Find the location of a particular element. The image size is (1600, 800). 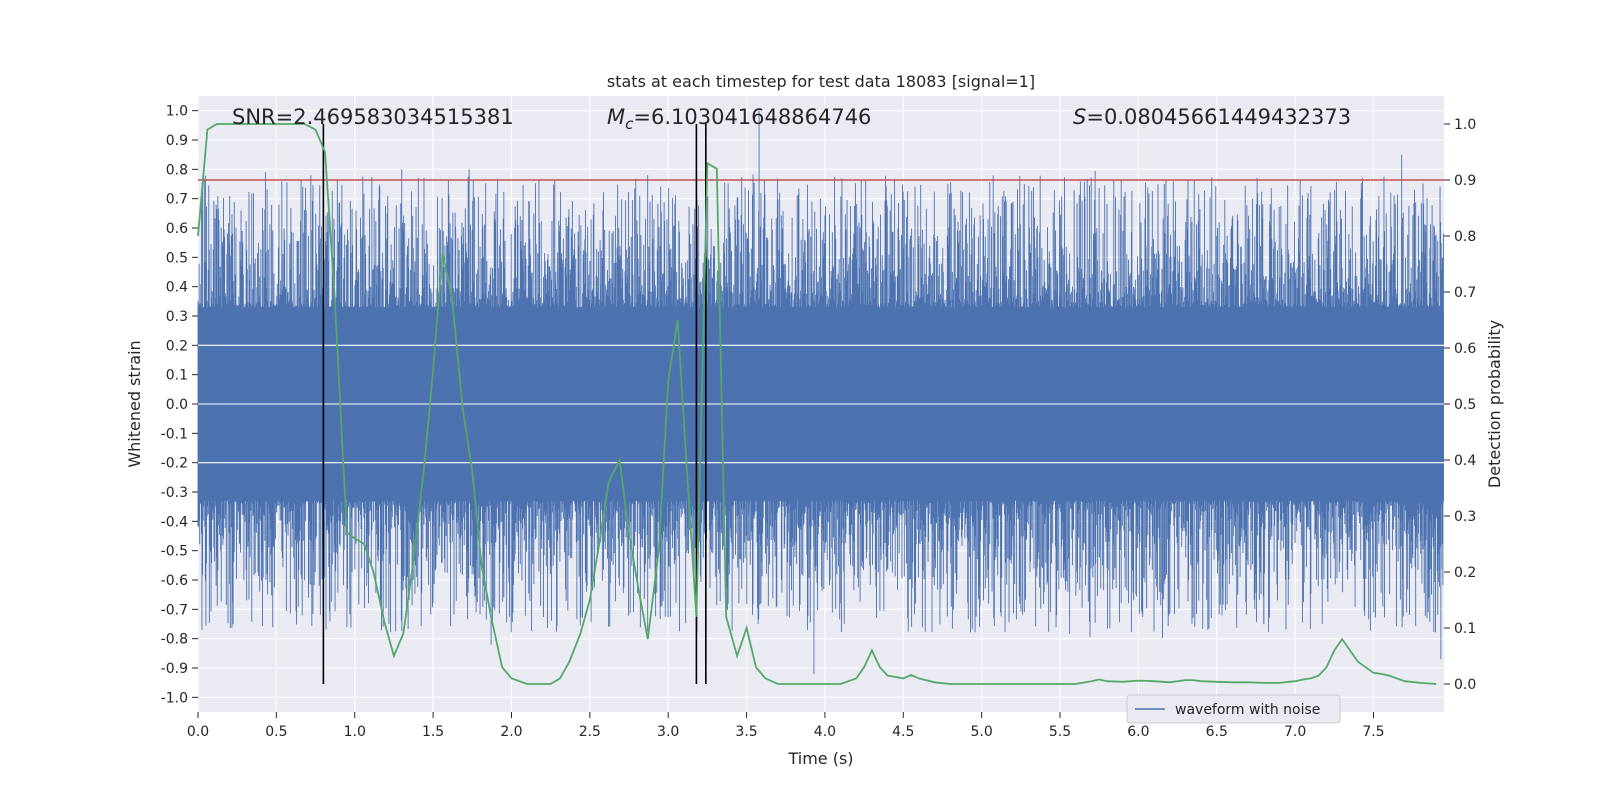

x-axis-label: Time (s) is located at coordinates (820, 758).